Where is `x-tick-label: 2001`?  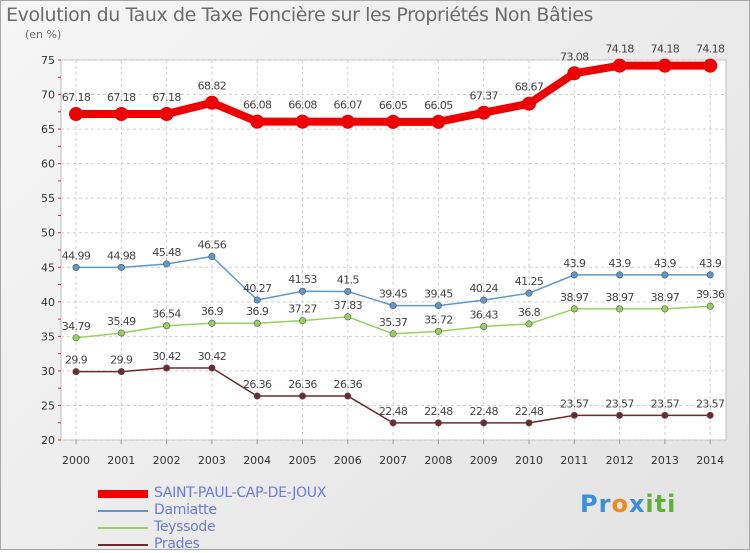
x-tick-label: 2001 is located at coordinates (121, 460).